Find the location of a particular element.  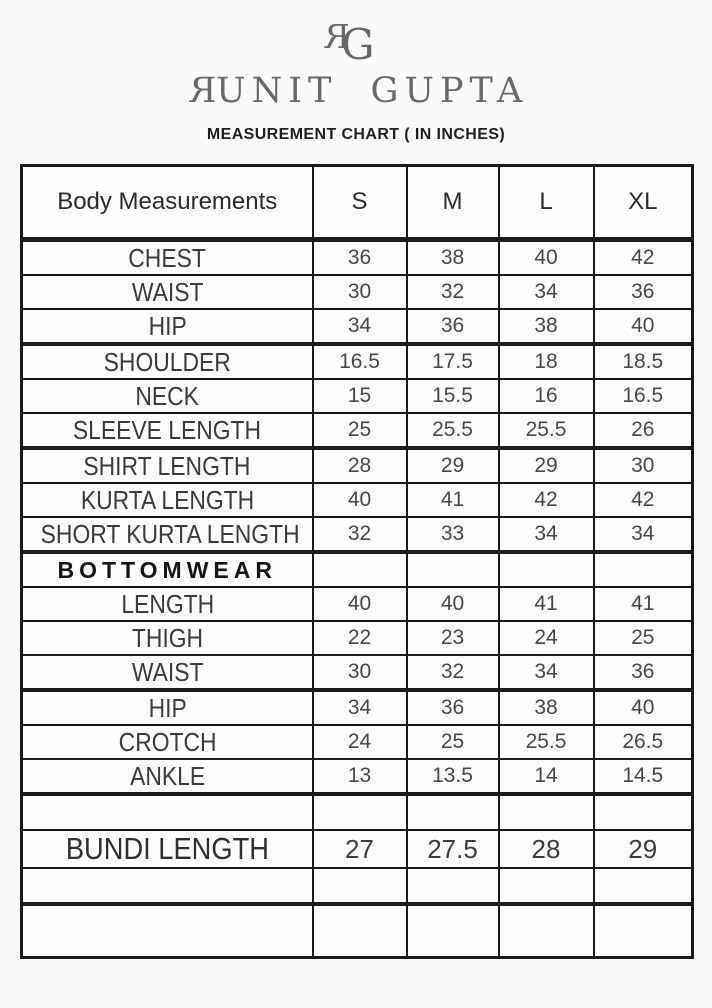

column-header-size-l: L is located at coordinates (546, 203).